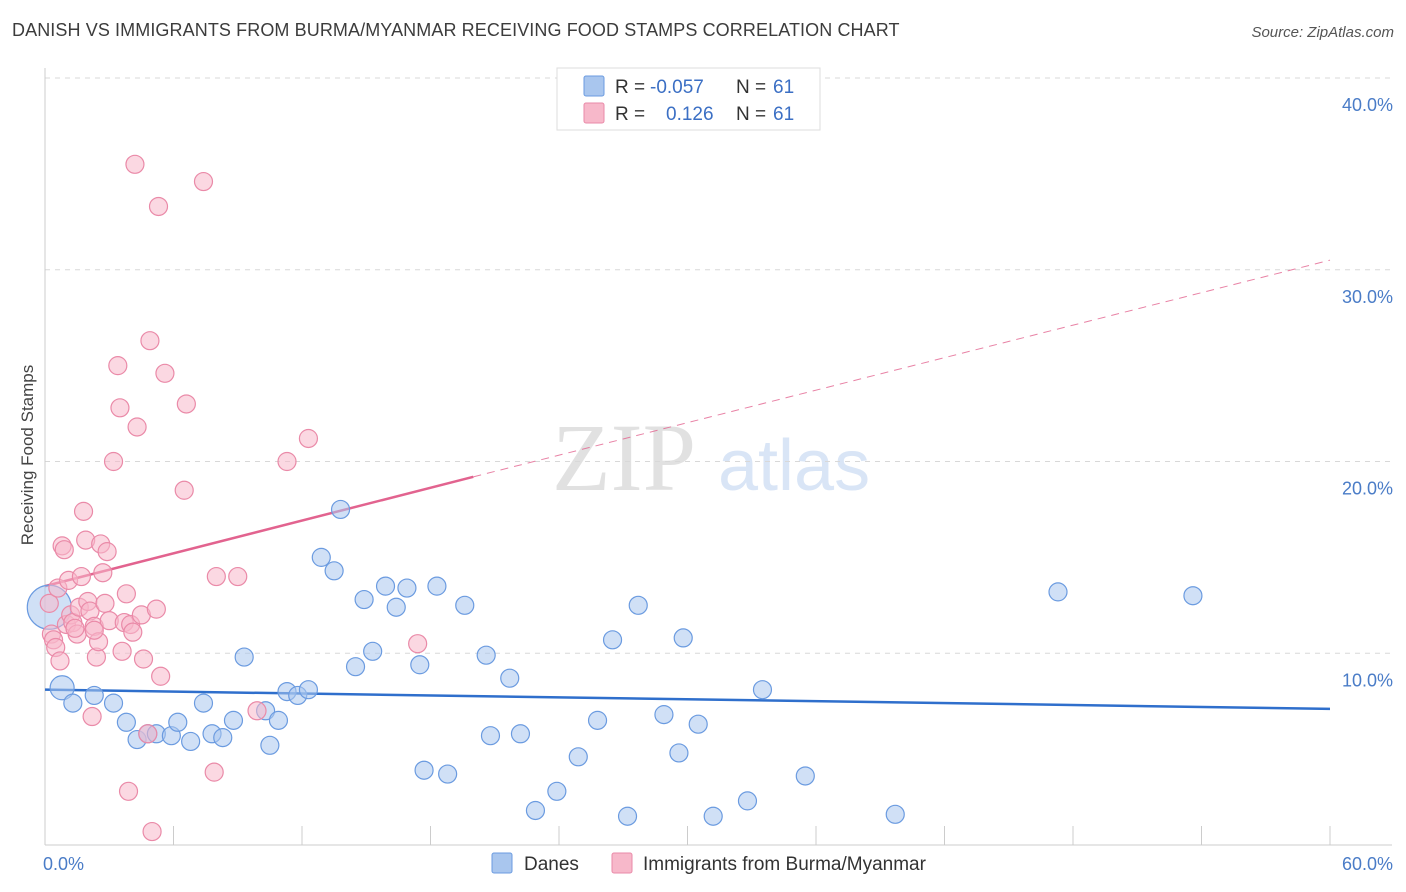  What do you see at coordinates (630, 87) in the screenshot?
I see `legend-r-label-1: R =` at bounding box center [630, 87].